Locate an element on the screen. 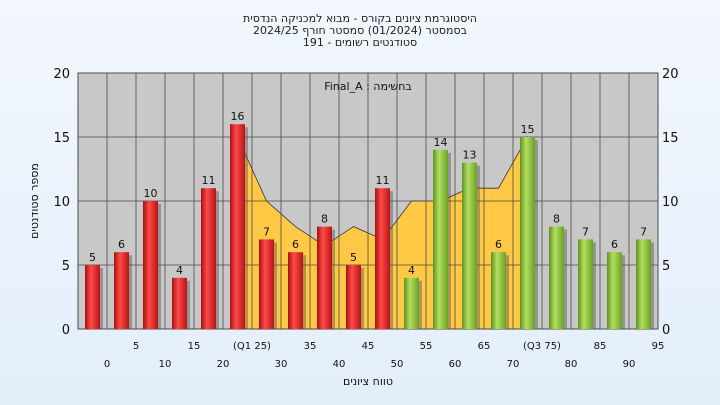 The height and width of the screenshot is (405, 720). x-tick-label: 90 is located at coordinates (629, 364).